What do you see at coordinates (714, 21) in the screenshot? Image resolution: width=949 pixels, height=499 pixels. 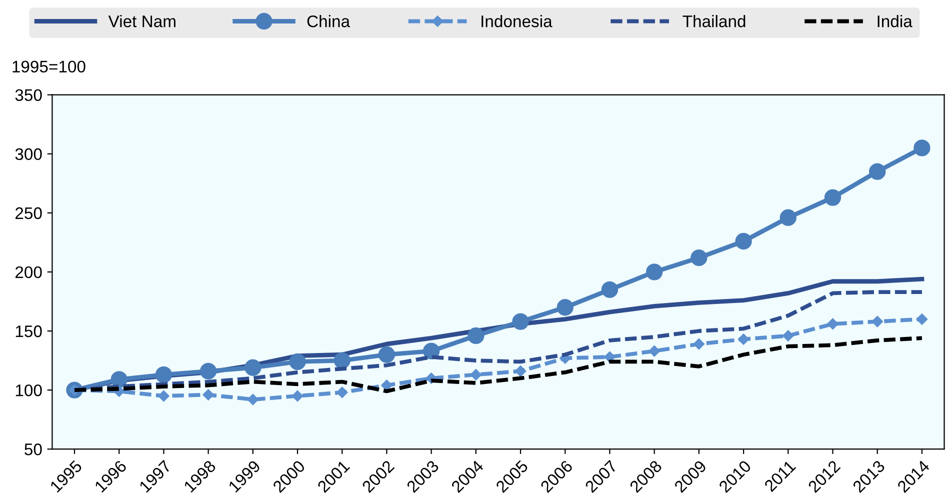 I see `legend-label: Thailand` at bounding box center [714, 21].